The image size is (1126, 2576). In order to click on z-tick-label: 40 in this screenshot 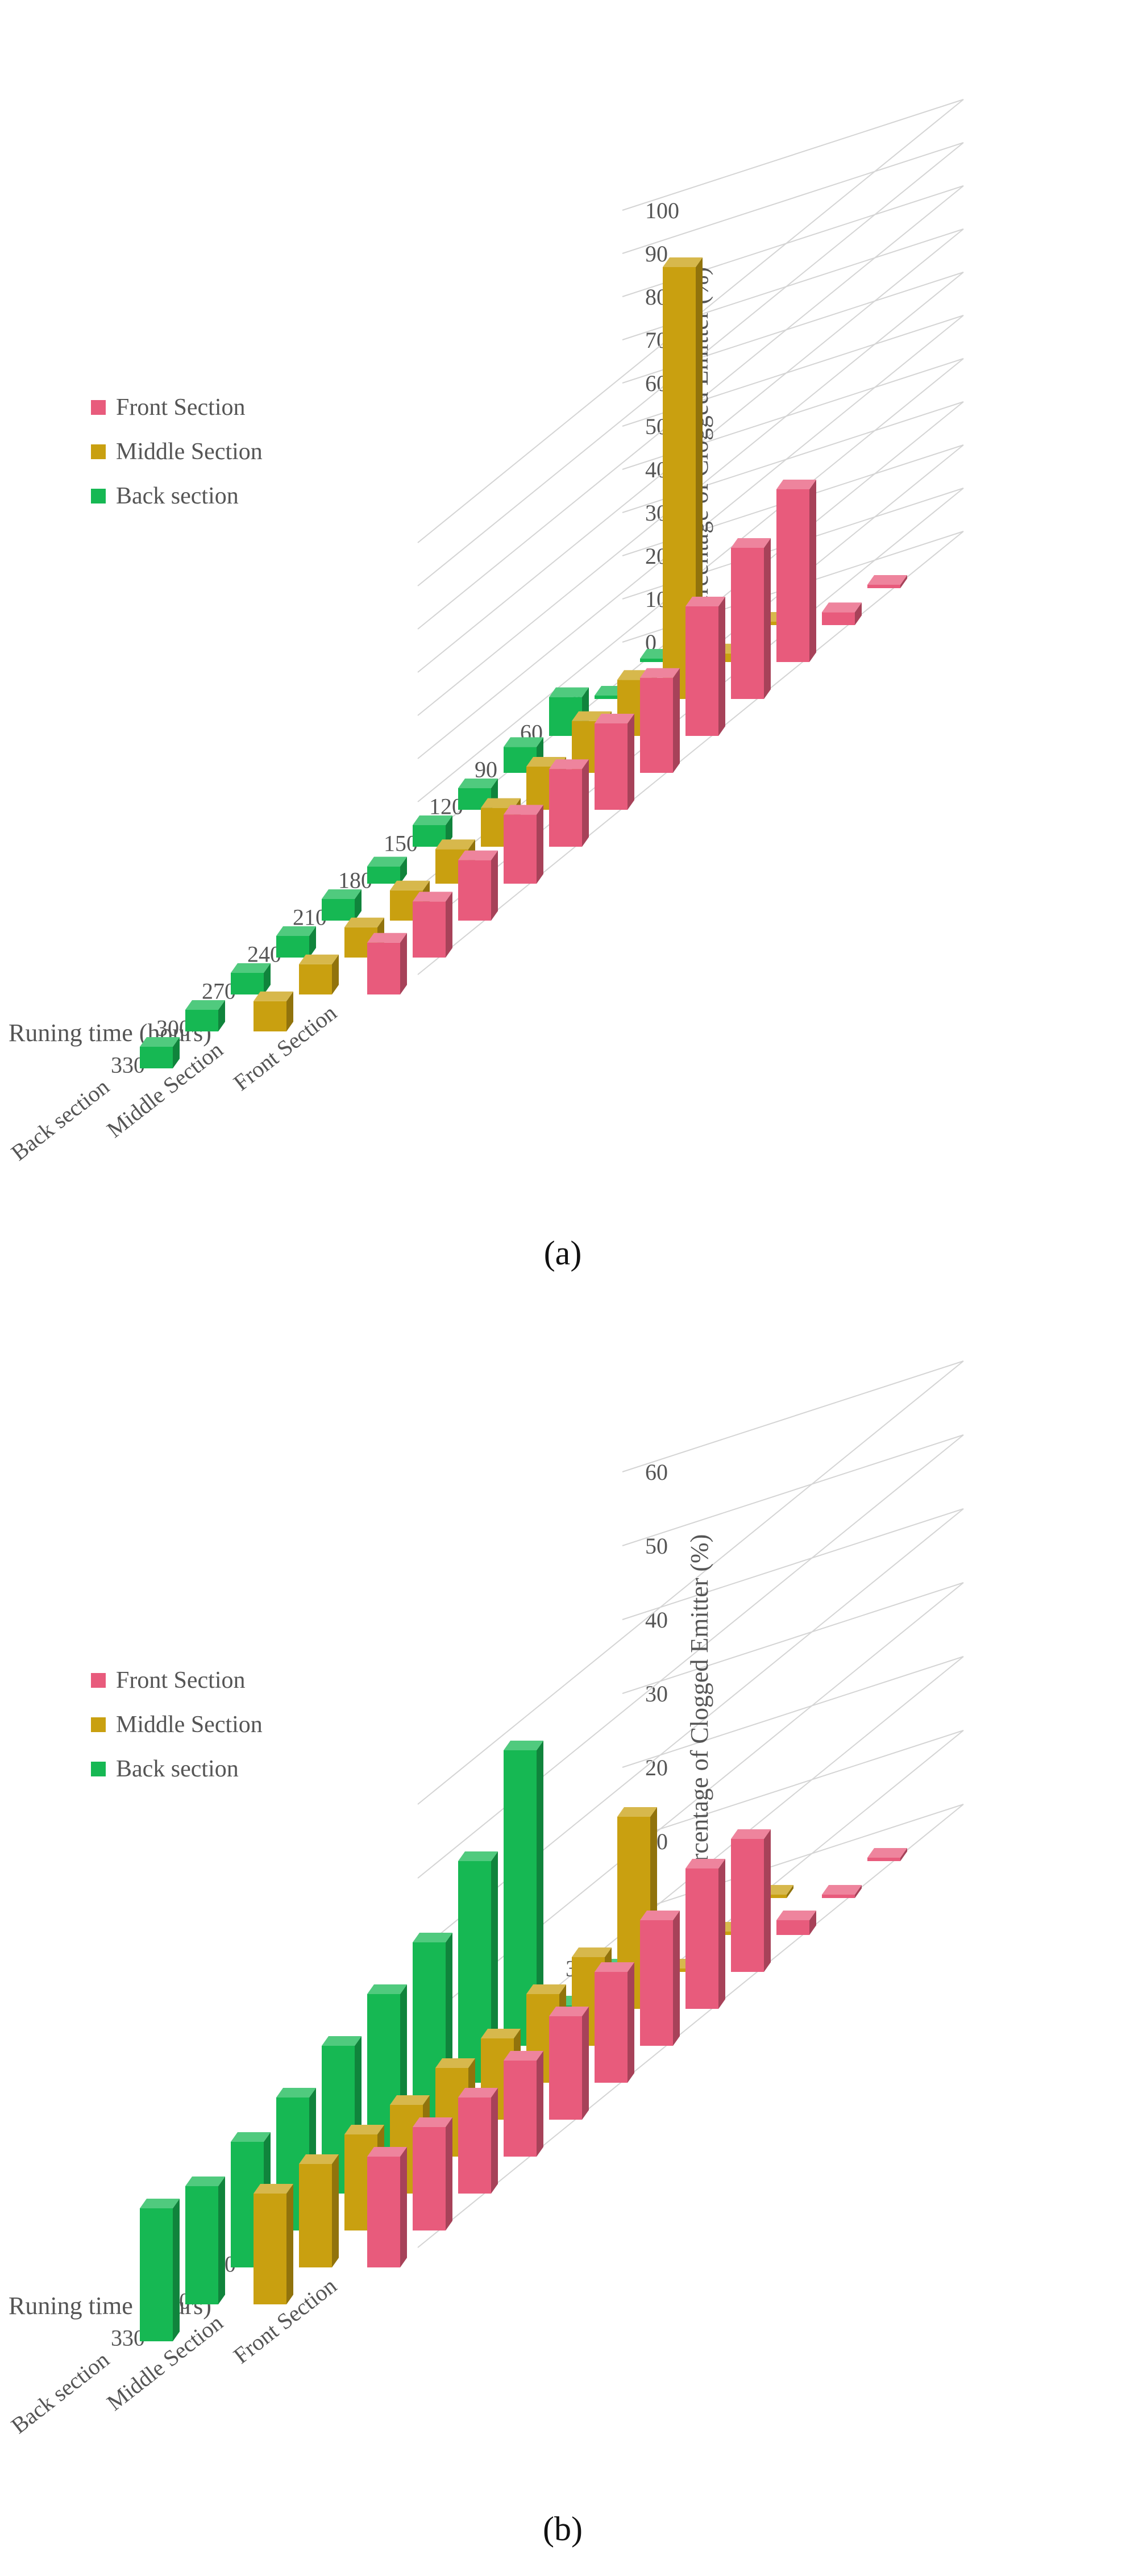, I will do `click(656, 1620)`.